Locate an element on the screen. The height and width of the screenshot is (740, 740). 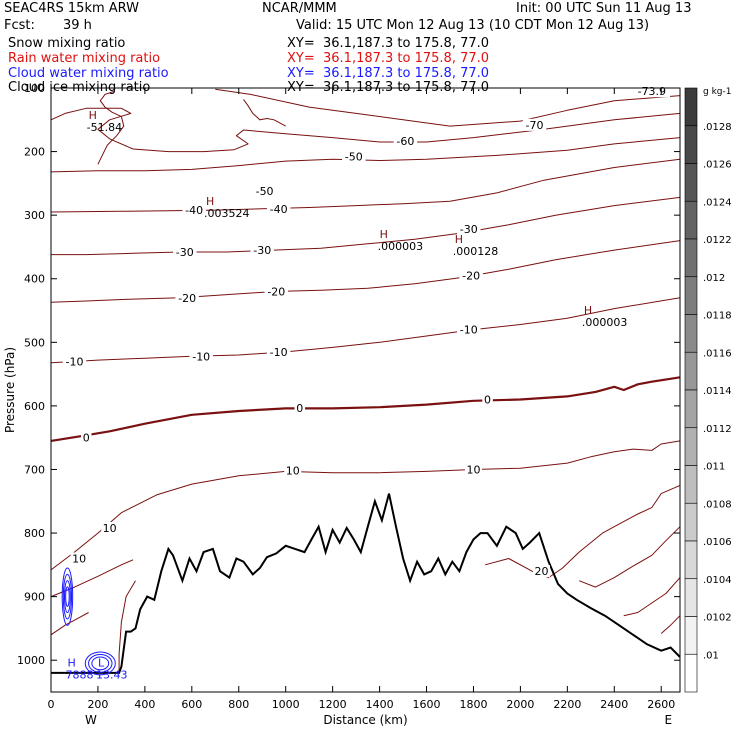
x-tick-label: 400 is located at coordinates (144, 704).